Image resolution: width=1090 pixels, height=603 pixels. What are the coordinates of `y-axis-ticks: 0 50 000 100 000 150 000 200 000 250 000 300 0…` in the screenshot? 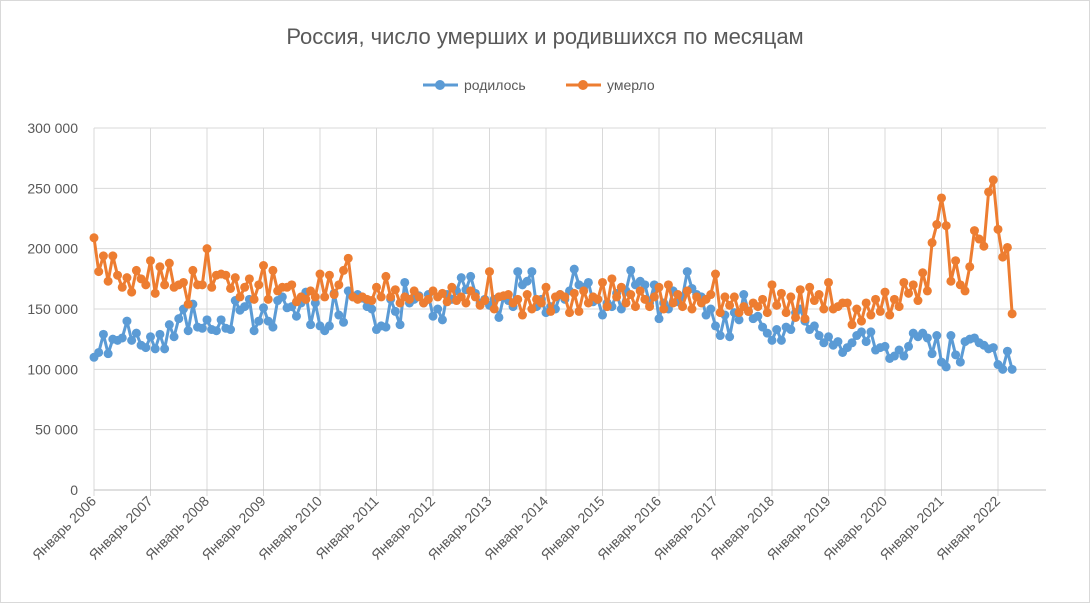 It's located at (52, 309).